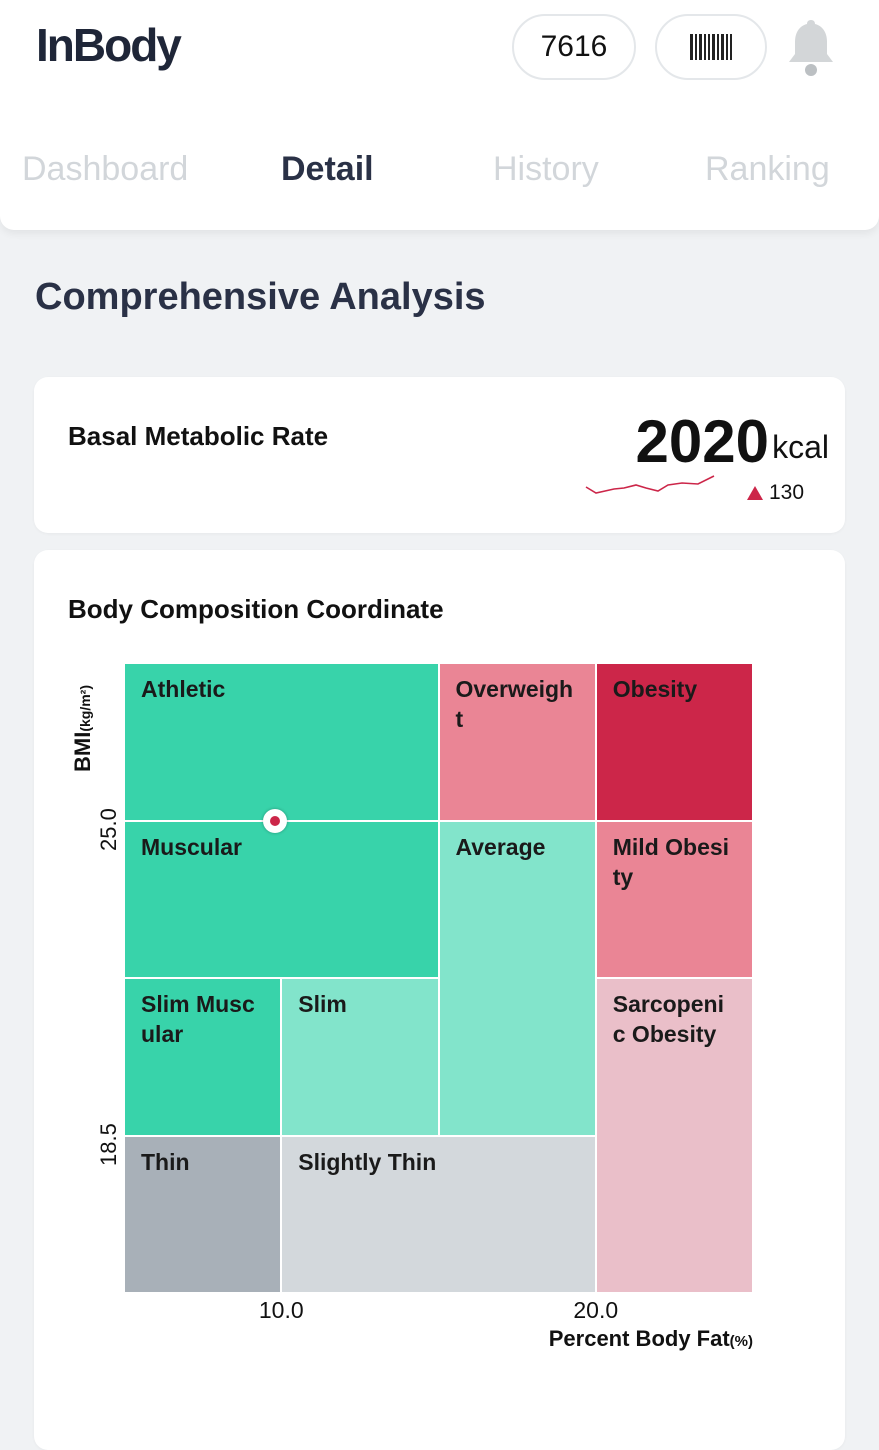  Describe the element at coordinates (596, 1310) in the screenshot. I see `x-tick-label: 20.0` at that location.